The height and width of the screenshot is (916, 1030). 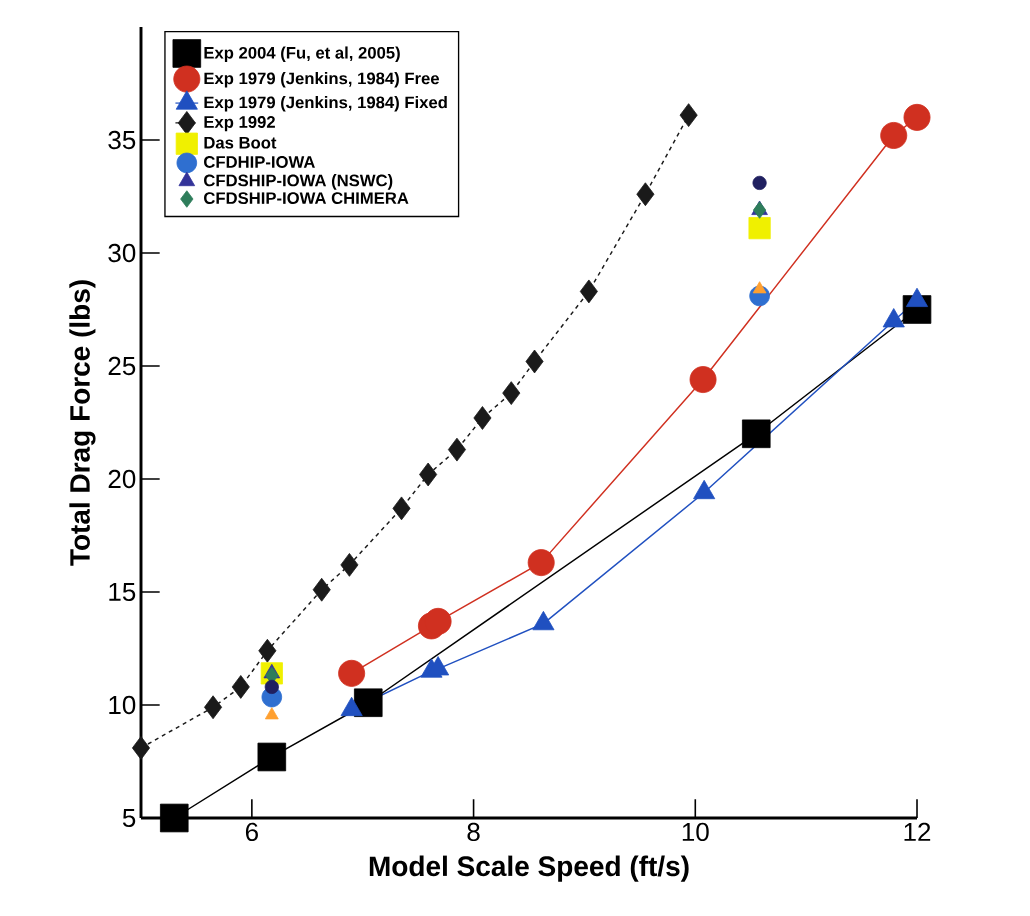 What do you see at coordinates (82, 423) in the screenshot?
I see `y-axis-title: Total Drag Force (lbs)` at bounding box center [82, 423].